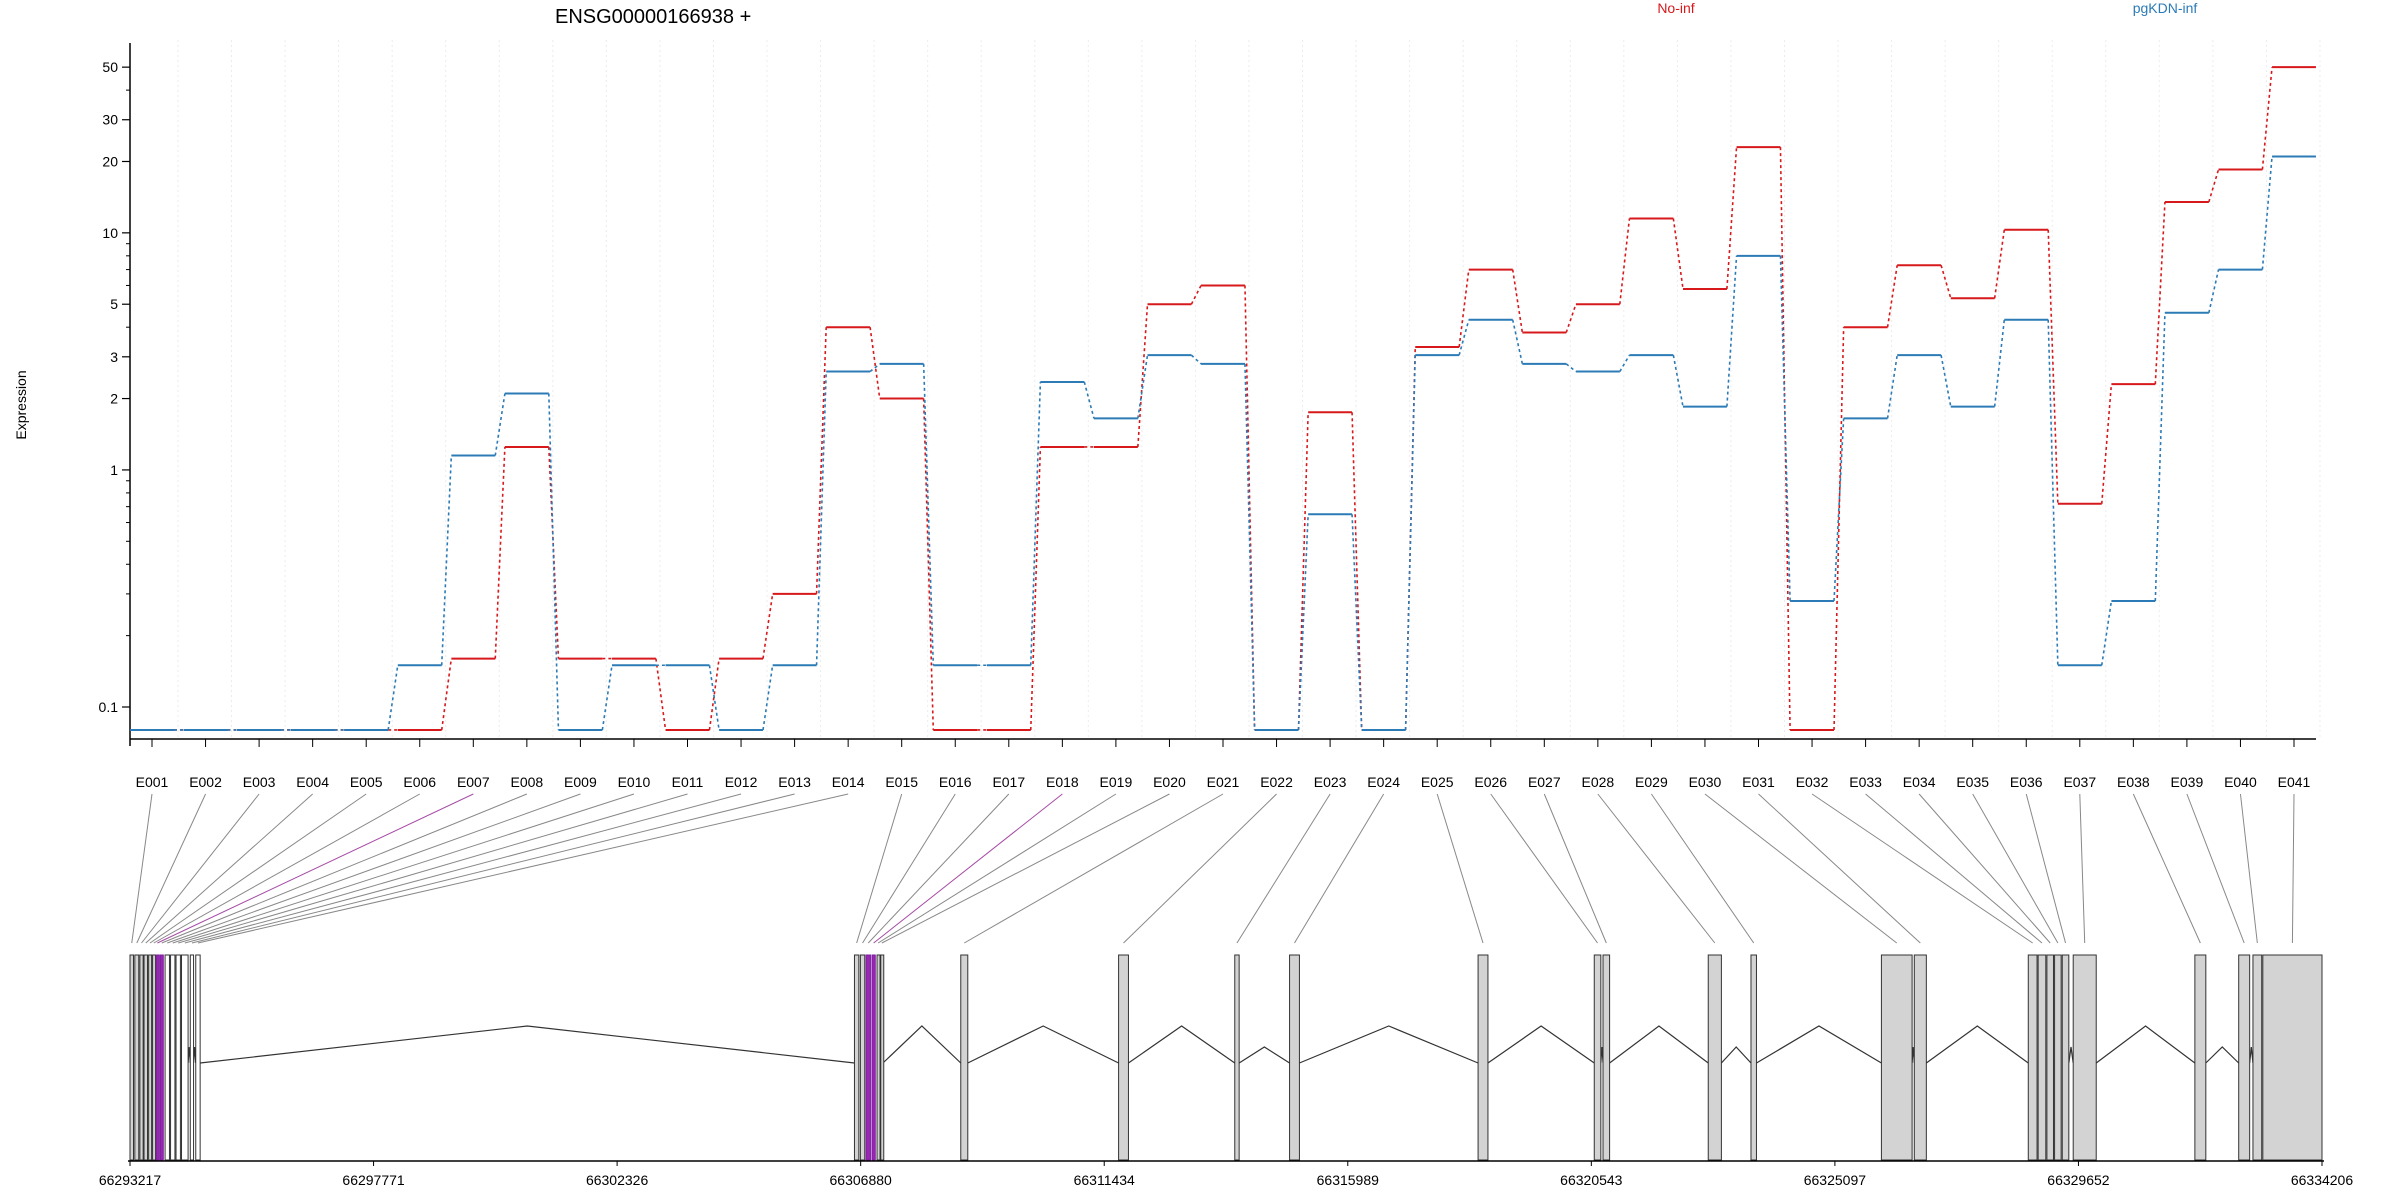 This screenshot has height=1200, width=2400. I want to click on coord-label: 66297771, so click(373, 1180).